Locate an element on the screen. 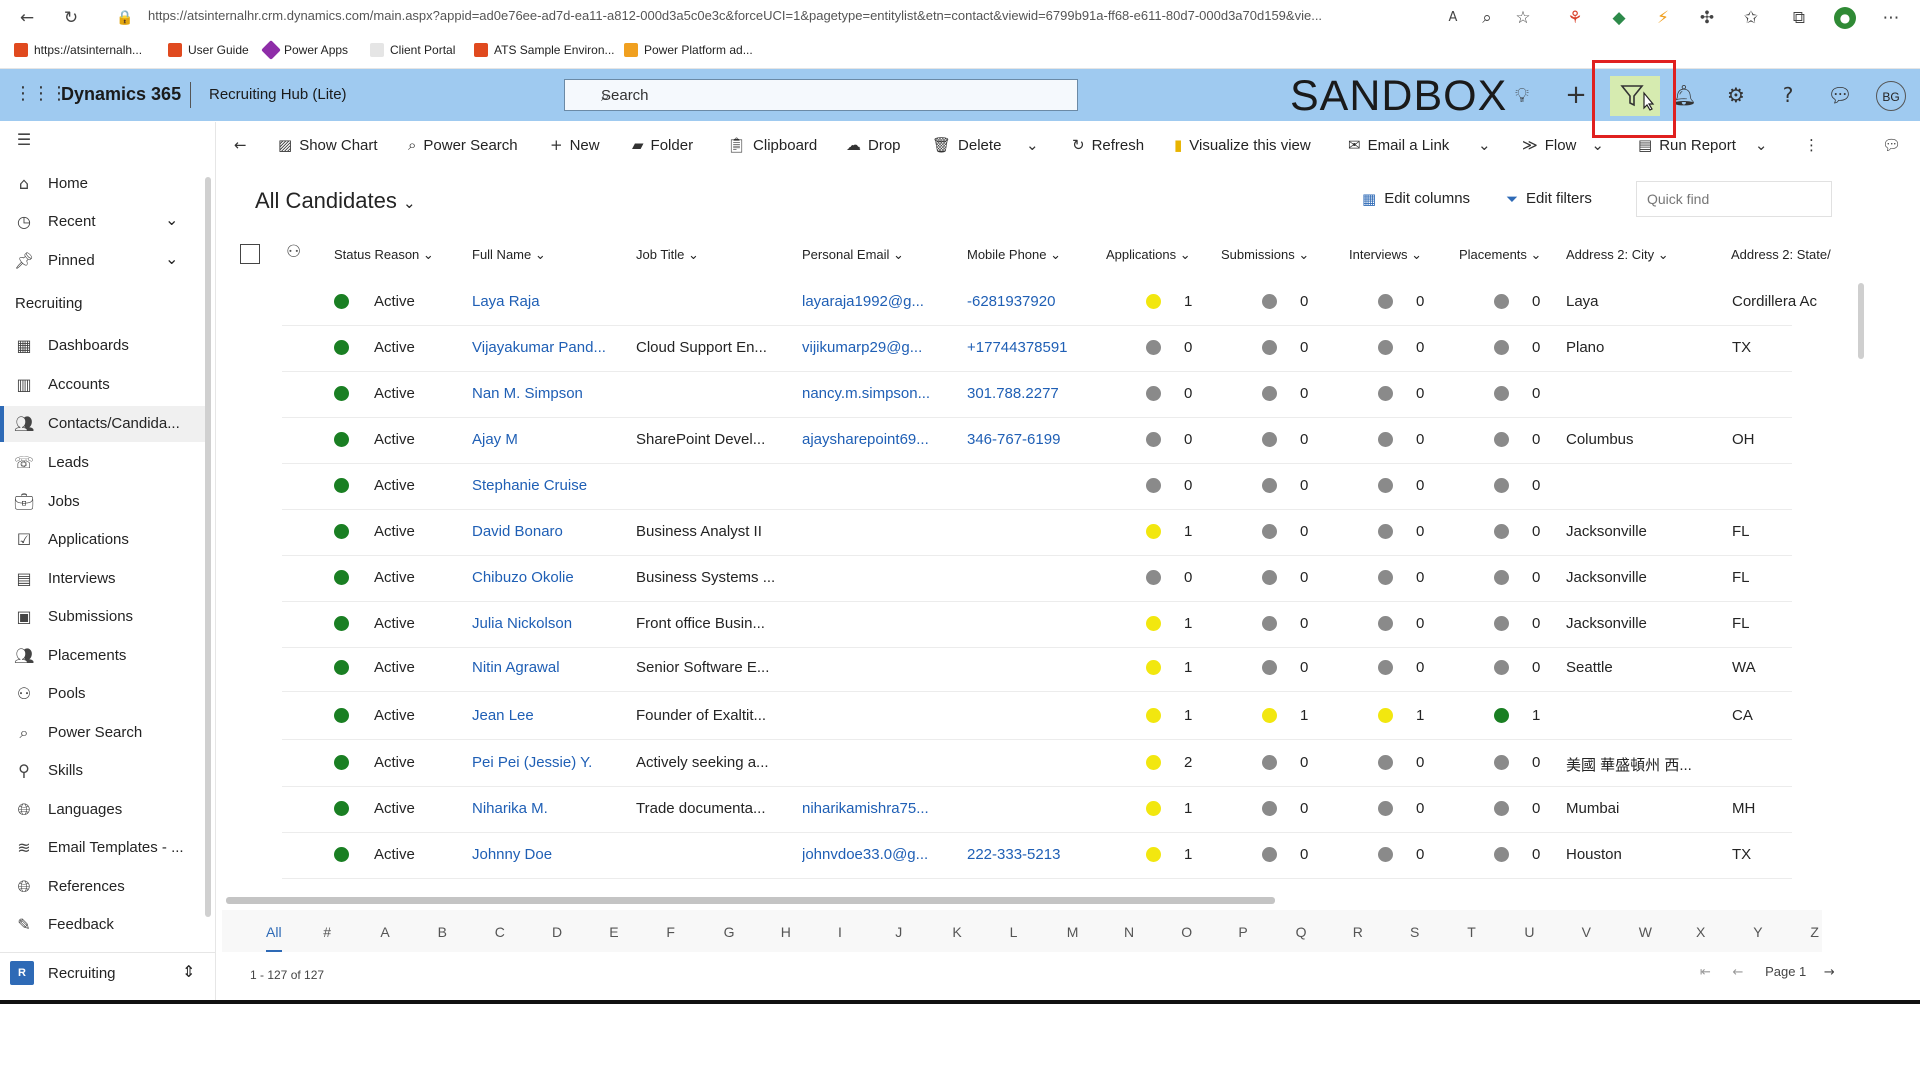 This screenshot has height=1080, width=1920. quick-find-input: Quick find is located at coordinates (1734, 199).